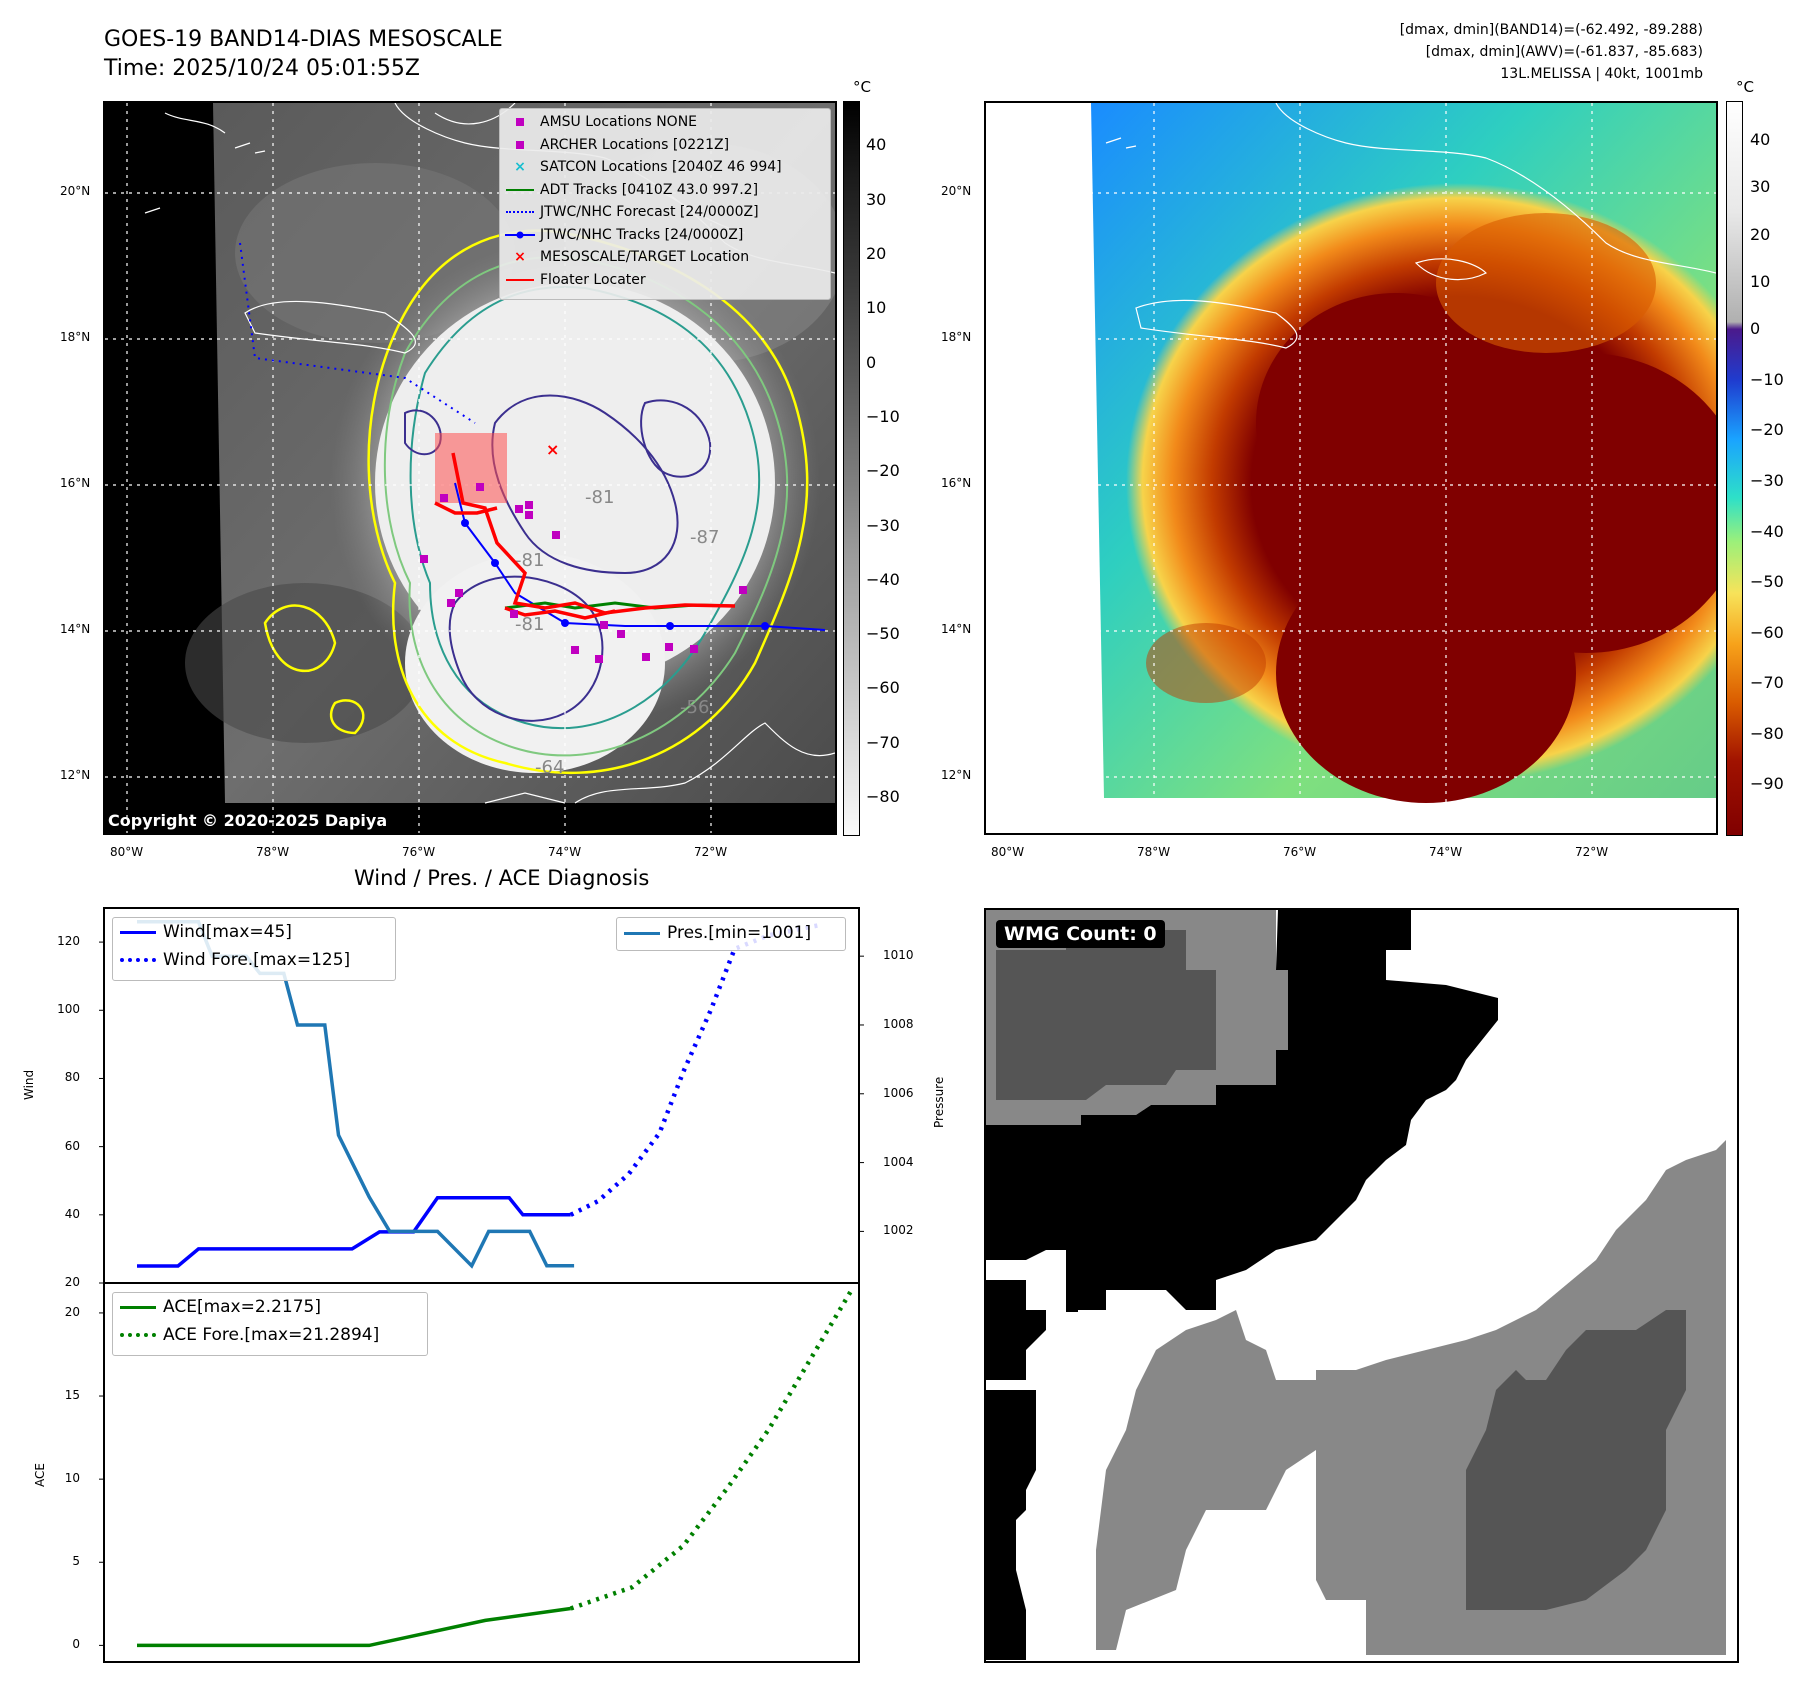  Describe the element at coordinates (619, 122) in the screenshot. I see `legend-label: AMSU Locations NONE` at that location.